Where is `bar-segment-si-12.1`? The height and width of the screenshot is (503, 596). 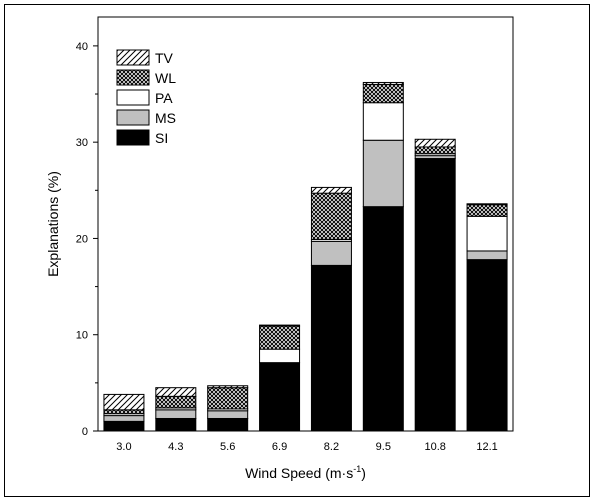
bar-segment-si-12.1 is located at coordinates (487, 345).